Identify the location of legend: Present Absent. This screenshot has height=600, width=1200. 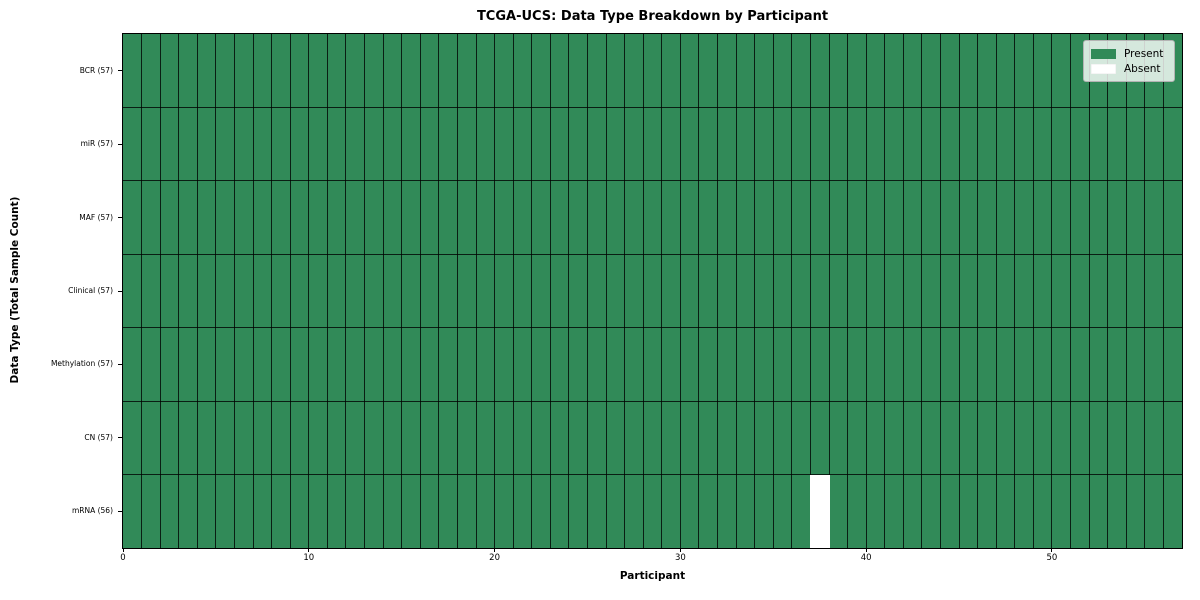
(1129, 61).